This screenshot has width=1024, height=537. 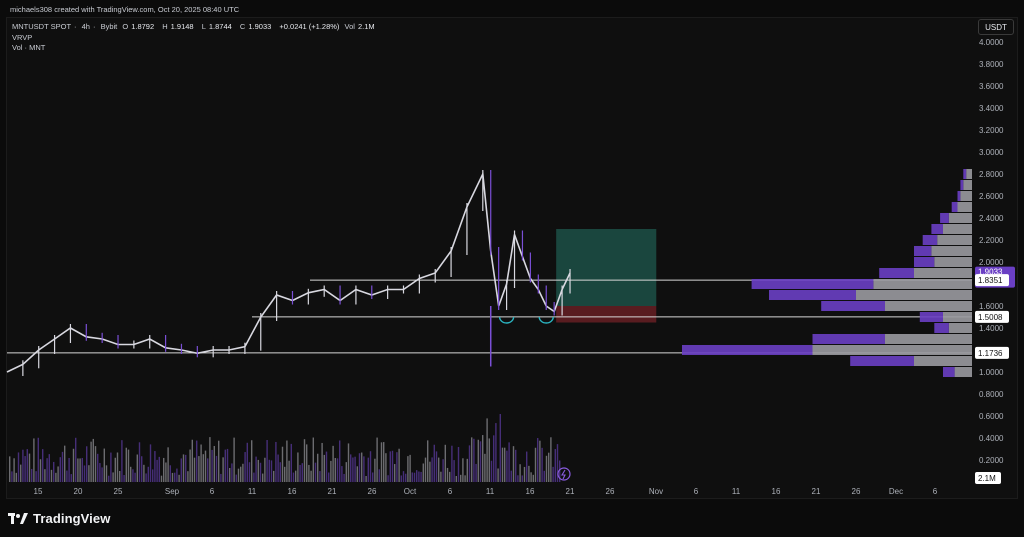 What do you see at coordinates (991, 196) in the screenshot?
I see `y-tick-label: 2.6000` at bounding box center [991, 196].